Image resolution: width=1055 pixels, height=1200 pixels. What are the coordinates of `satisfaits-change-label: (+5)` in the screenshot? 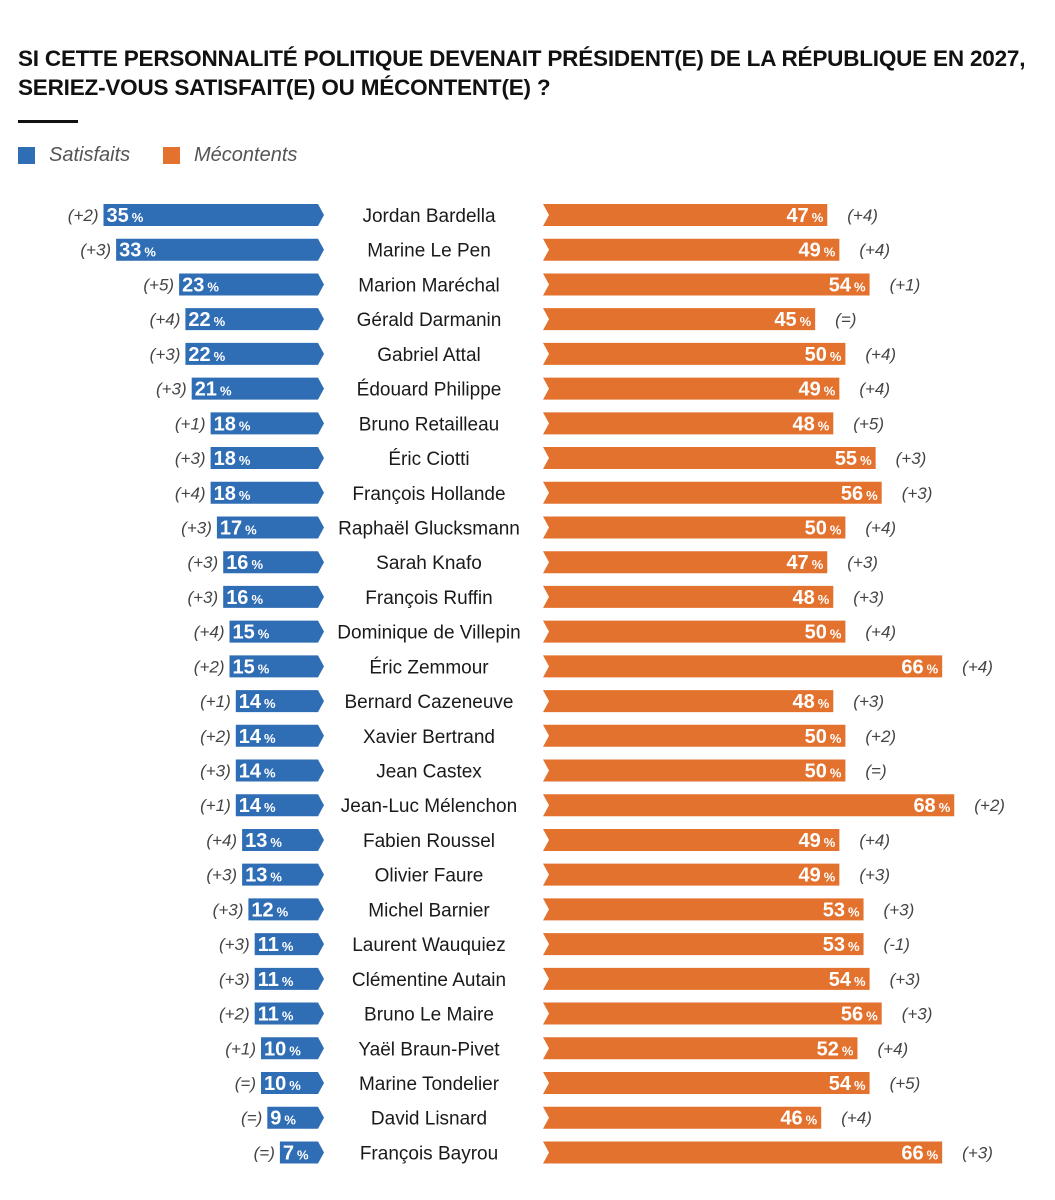 It's located at (158, 284).